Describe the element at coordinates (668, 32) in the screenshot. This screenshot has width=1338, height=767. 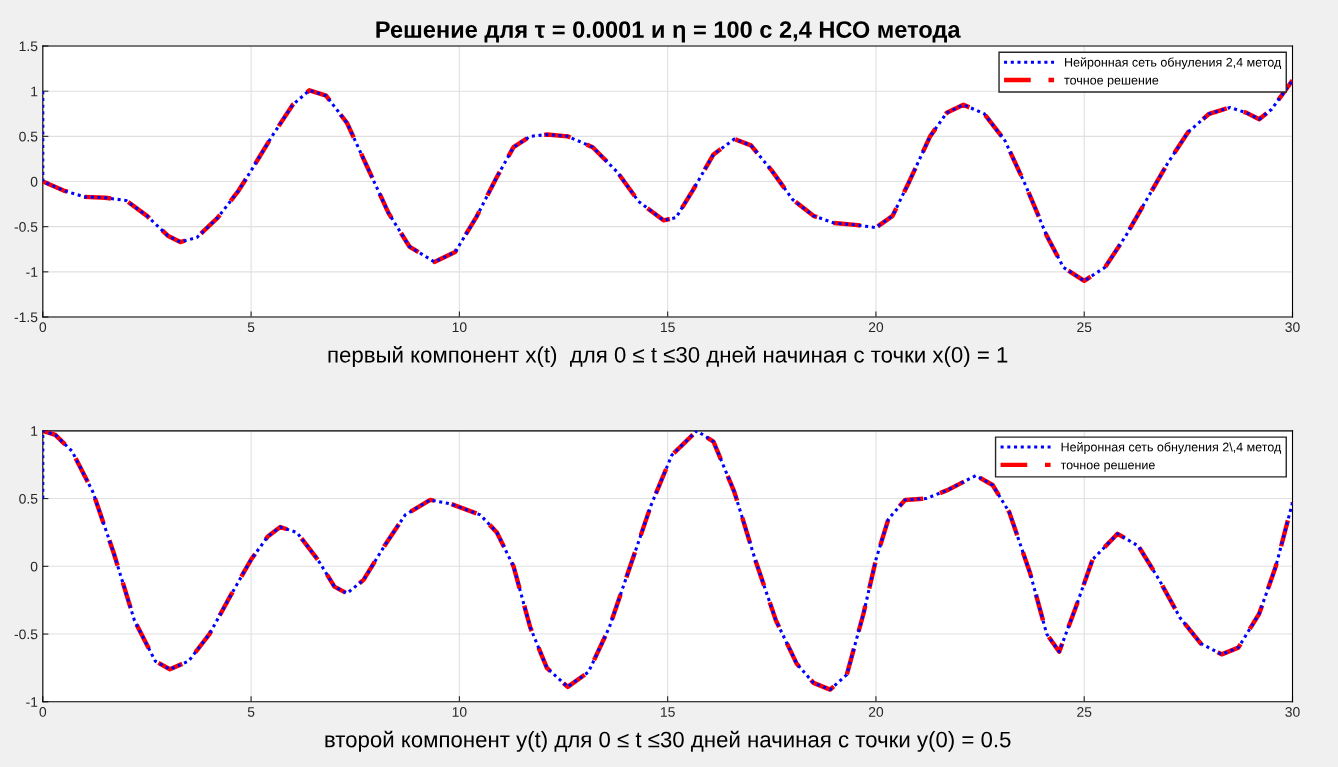
I see `chart-title: Решение для τ = 0.0001 и η = 100 с 2,4 НСО метода` at that location.